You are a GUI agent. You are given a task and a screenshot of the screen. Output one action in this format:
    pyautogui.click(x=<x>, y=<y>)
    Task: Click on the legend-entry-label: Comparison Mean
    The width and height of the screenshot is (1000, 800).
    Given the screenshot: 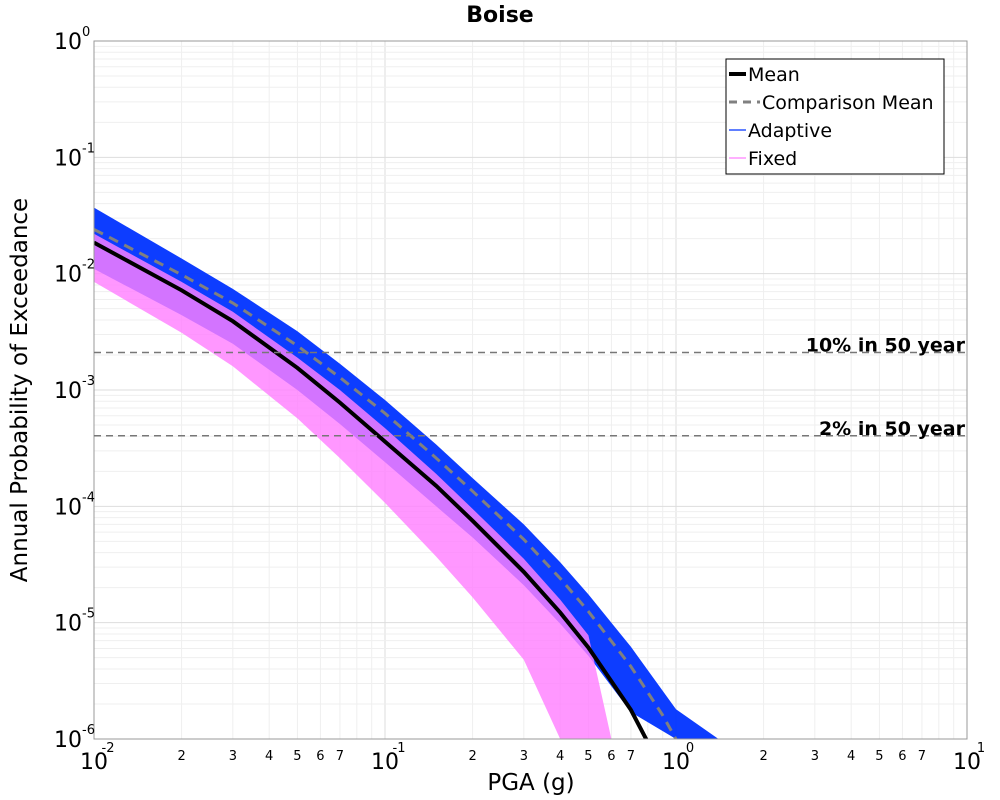 What is the action you would take?
    pyautogui.click(x=848, y=103)
    